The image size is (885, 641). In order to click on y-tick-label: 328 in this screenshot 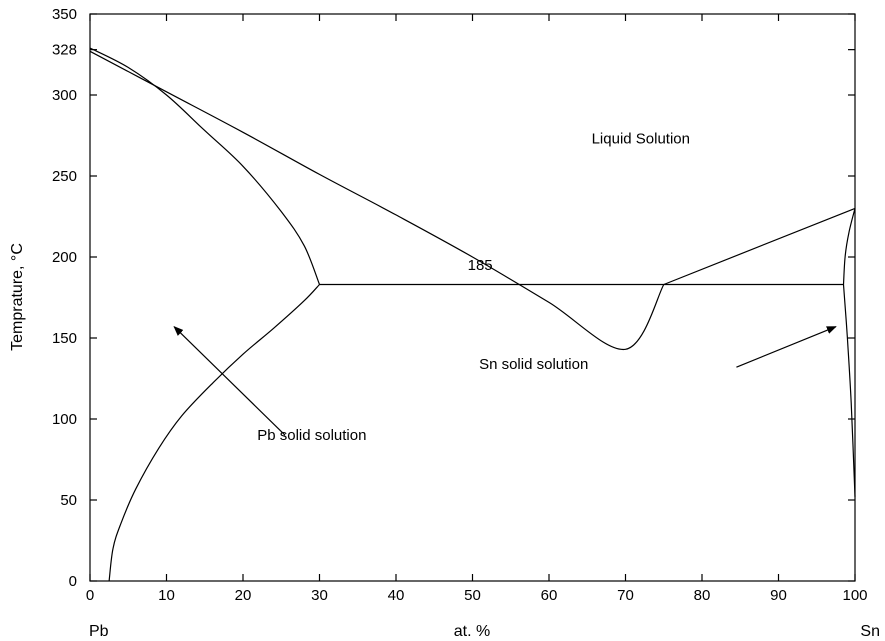, I will do `click(64, 50)`.